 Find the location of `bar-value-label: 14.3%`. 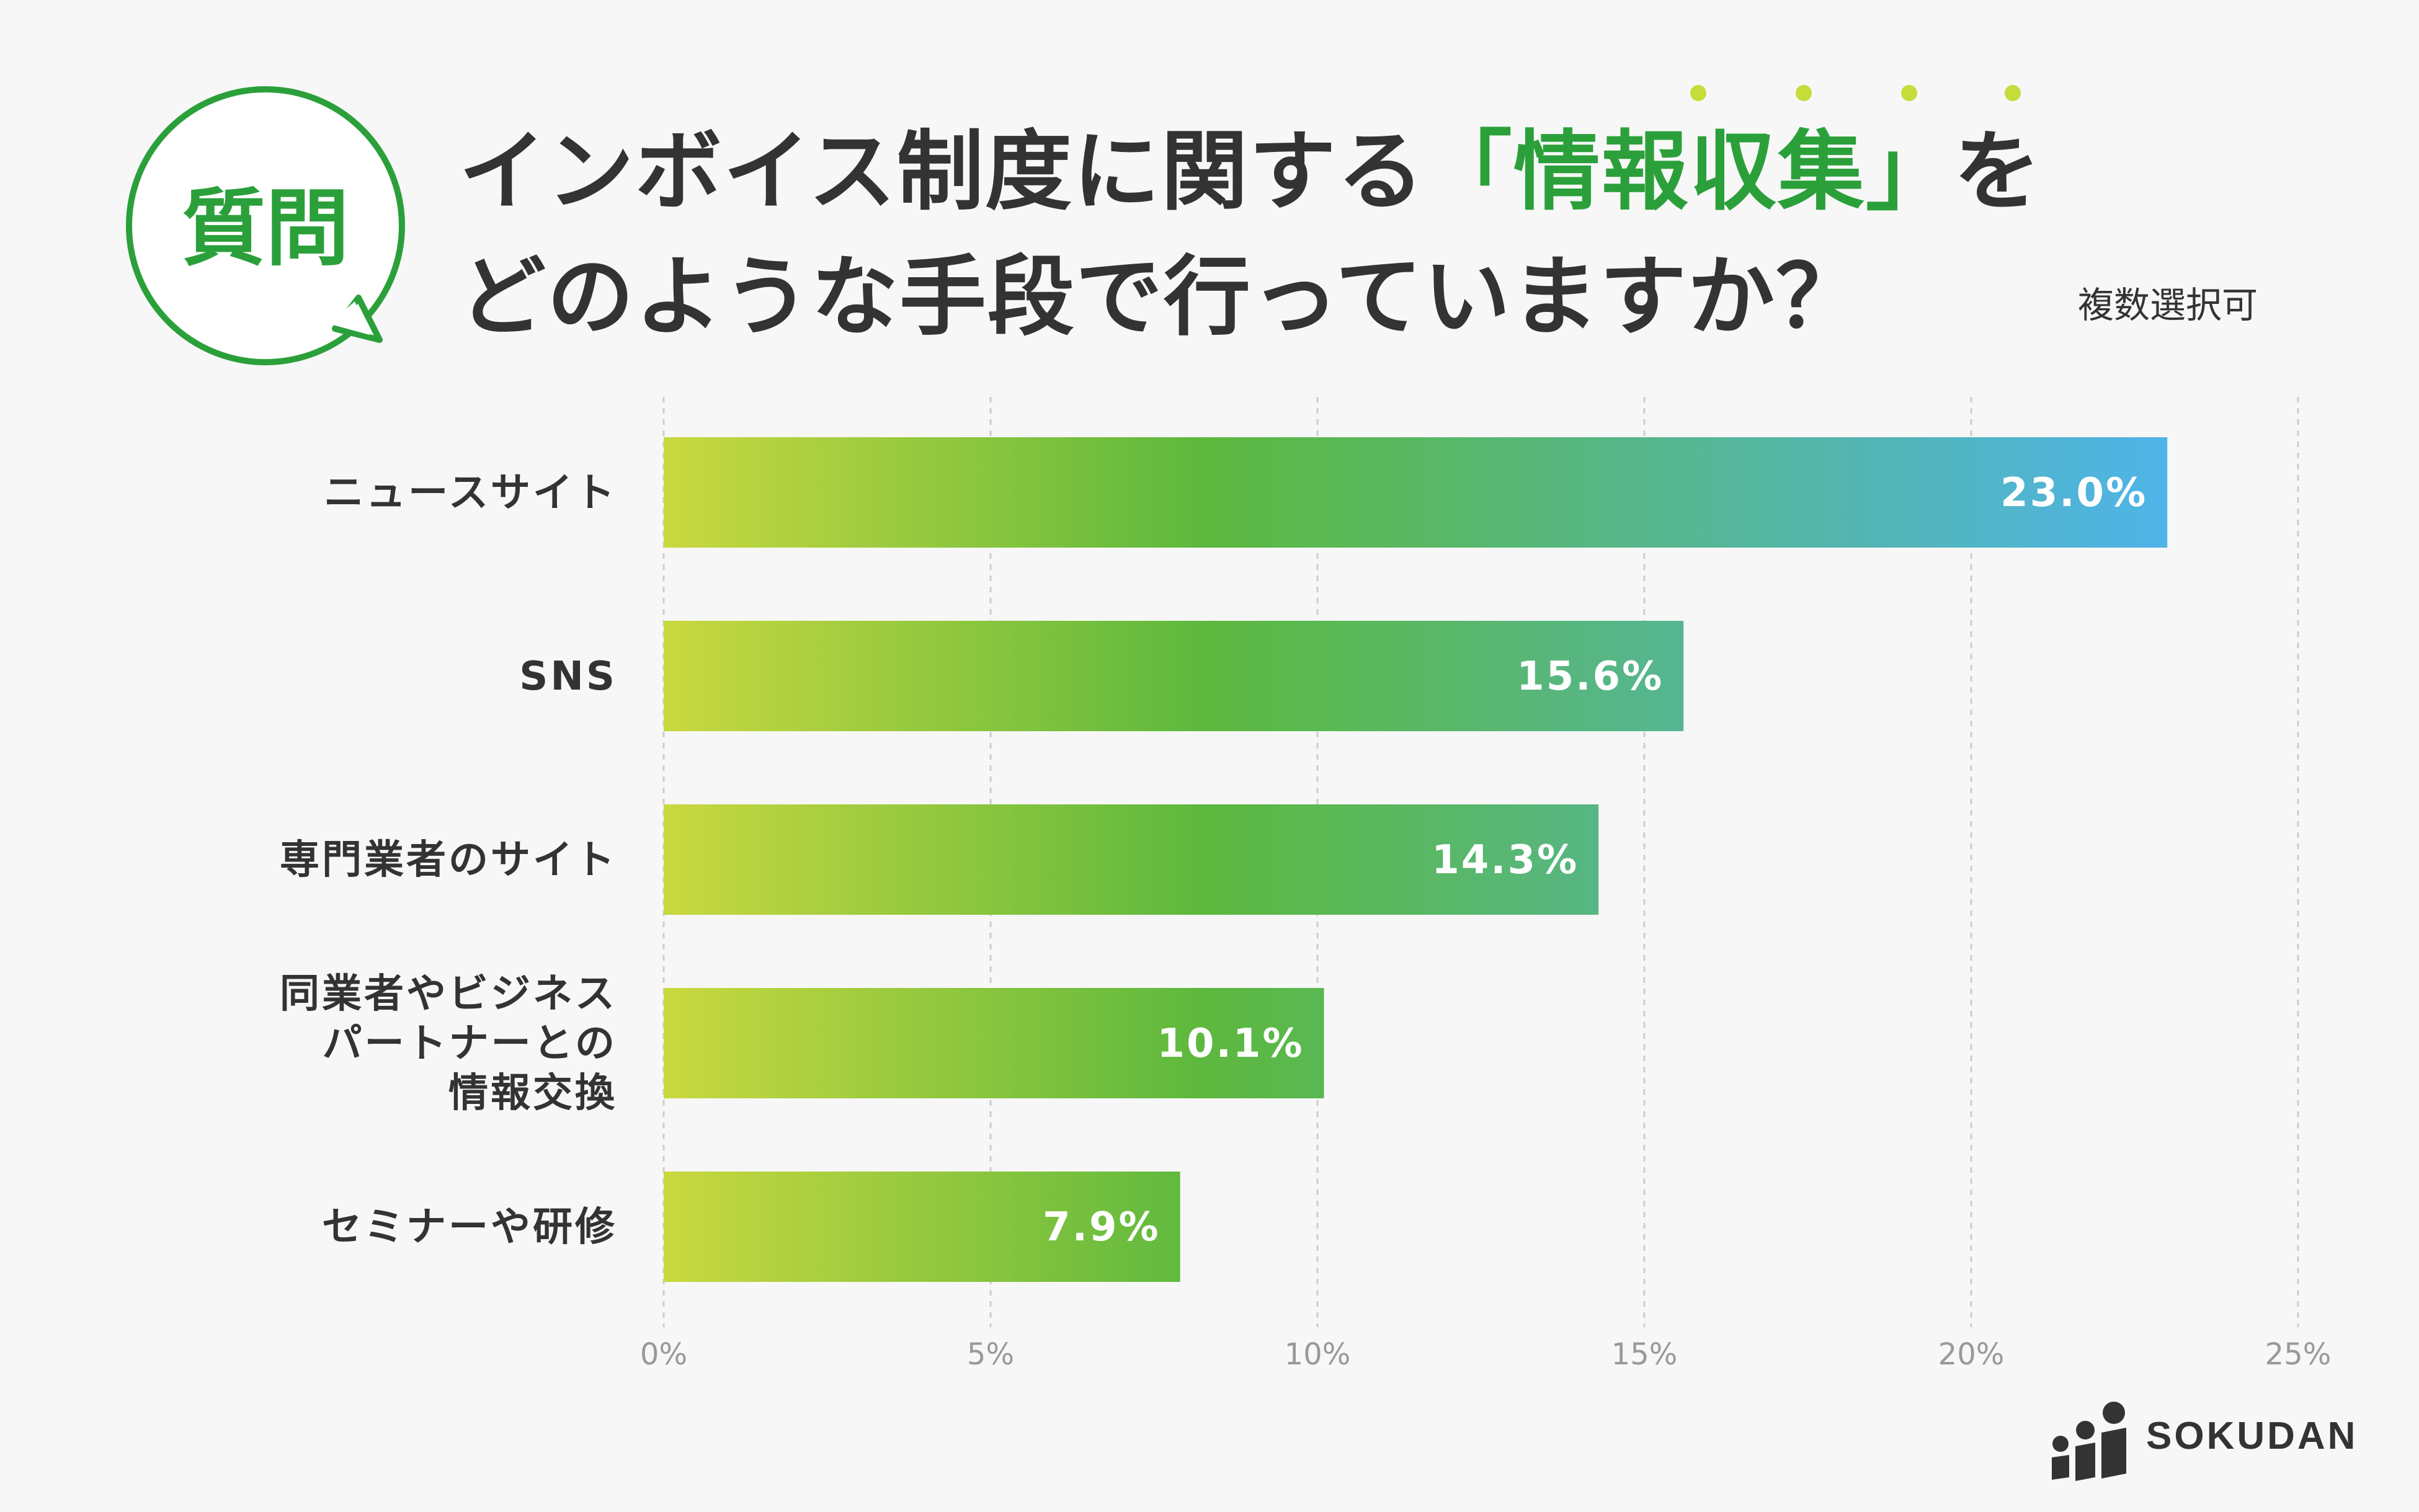

bar-value-label: 14.3% is located at coordinates (1505, 860).